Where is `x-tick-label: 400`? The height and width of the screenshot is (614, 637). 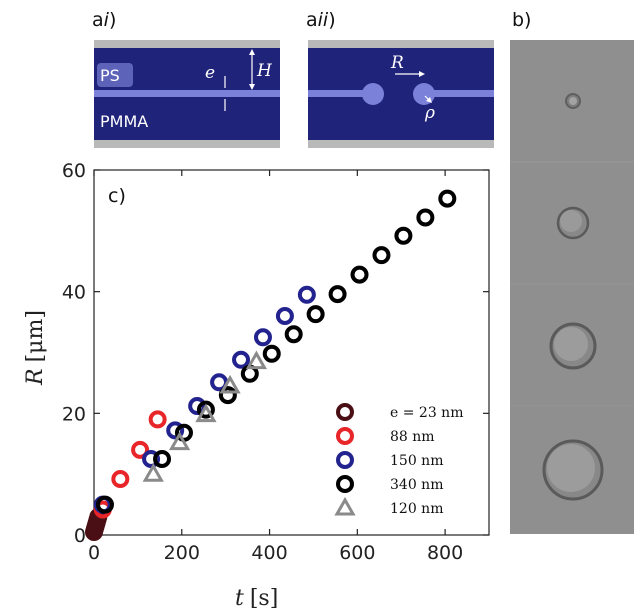 x-tick-label: 400 is located at coordinates (269, 553).